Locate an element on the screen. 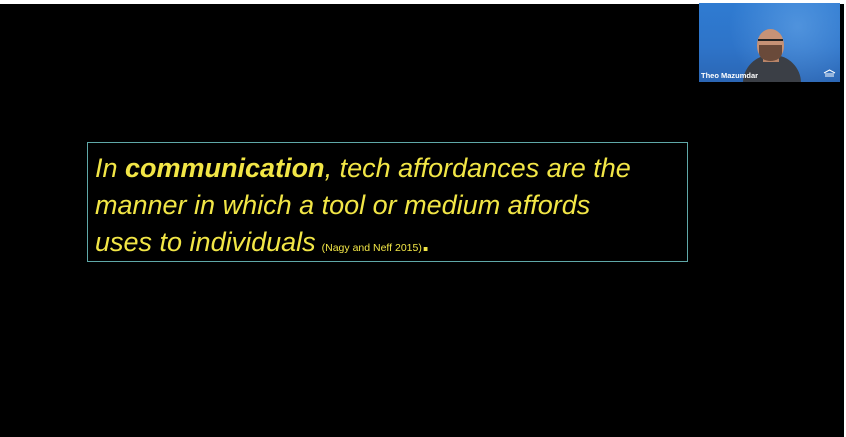  quote-citation: (Nagy and Neff 2015) is located at coordinates (371, 248).